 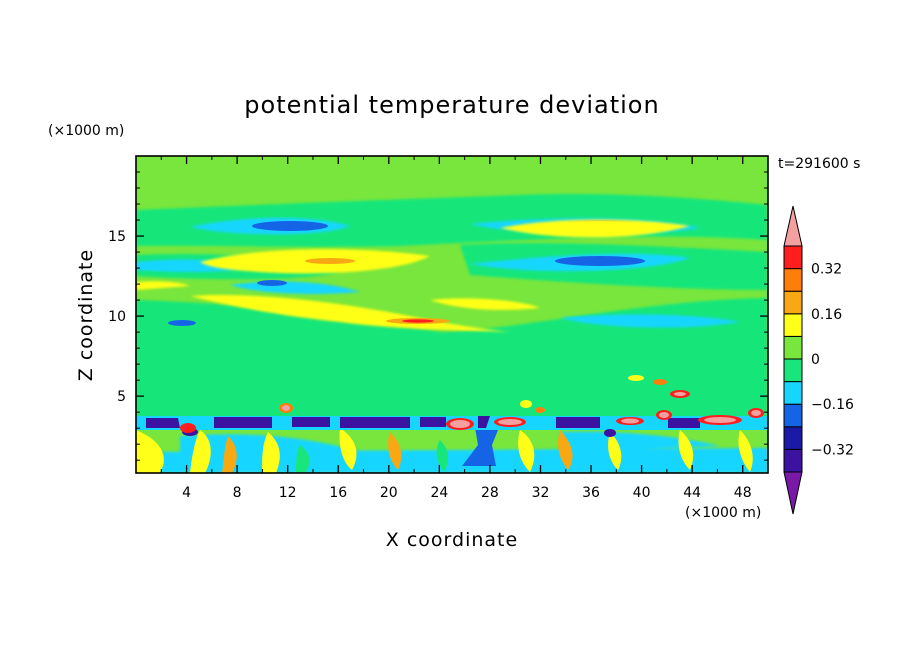 I want to click on field-boundary-layer, so click(x=444, y=450).